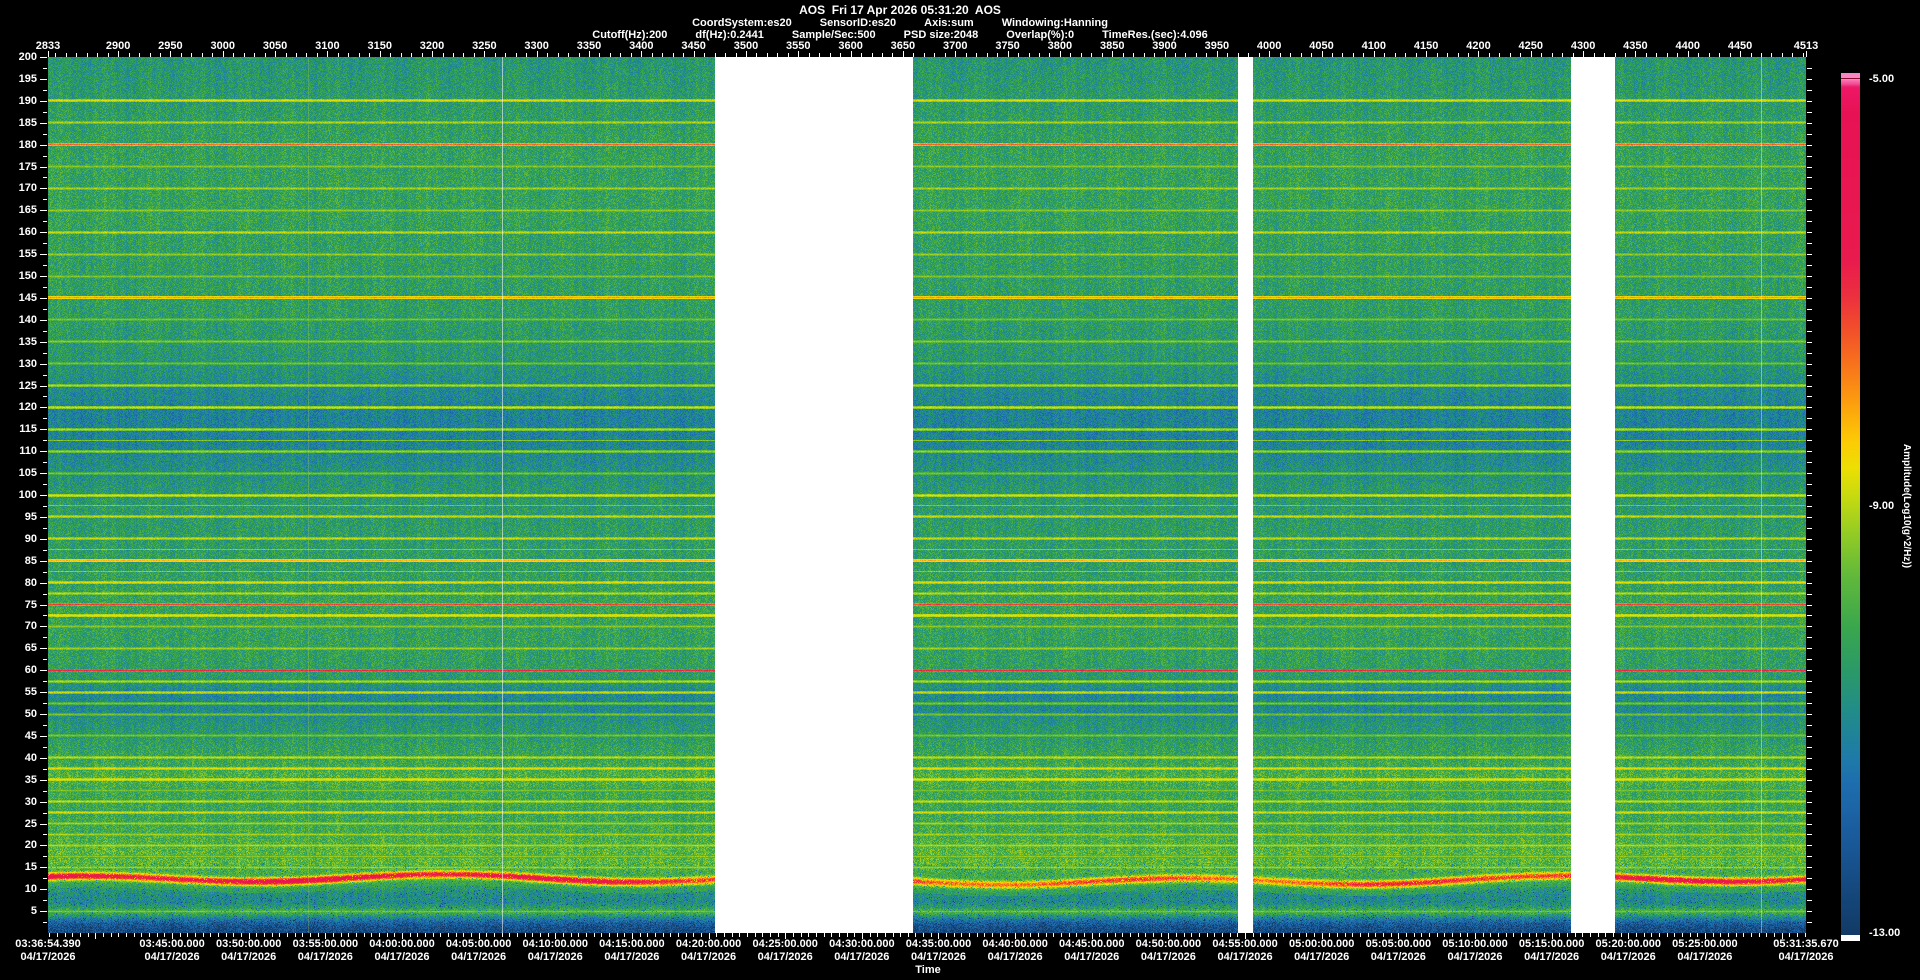  What do you see at coordinates (1805, 951) in the screenshot?
I see `time-tick-label: 05:31:35.670 04/17/2026` at bounding box center [1805, 951].